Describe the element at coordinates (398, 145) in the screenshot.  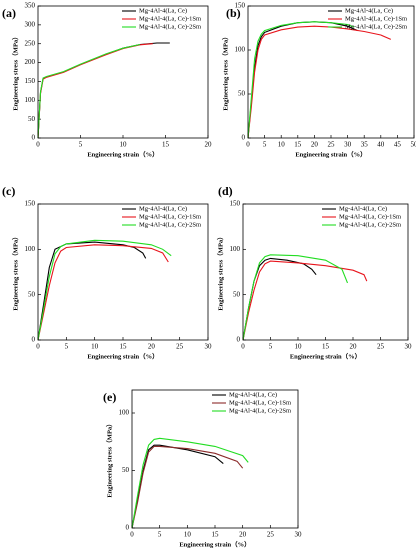
I see `x-tick-label: 45` at that location.